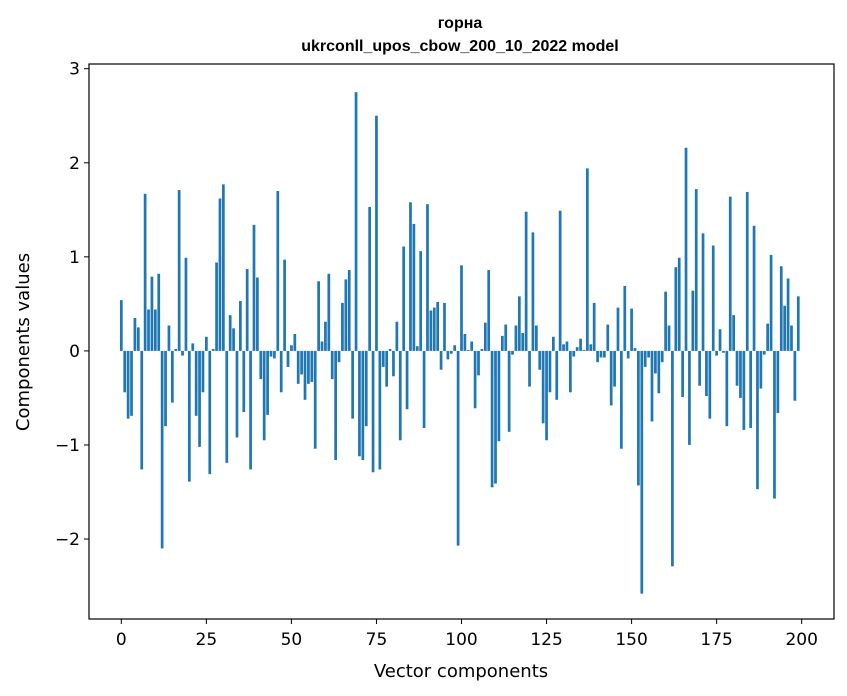  What do you see at coordinates (292, 640) in the screenshot?
I see `x-tick-label: 50` at bounding box center [292, 640].